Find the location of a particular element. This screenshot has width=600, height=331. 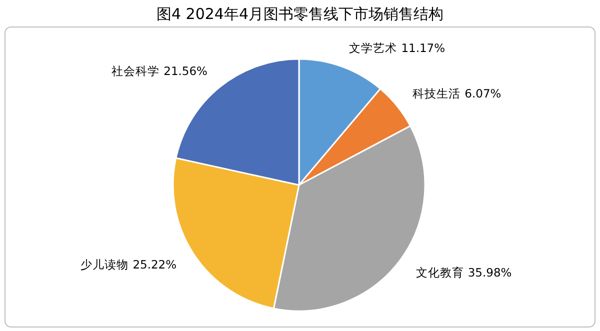

slice-label: 科技生活 is located at coordinates (436, 93).